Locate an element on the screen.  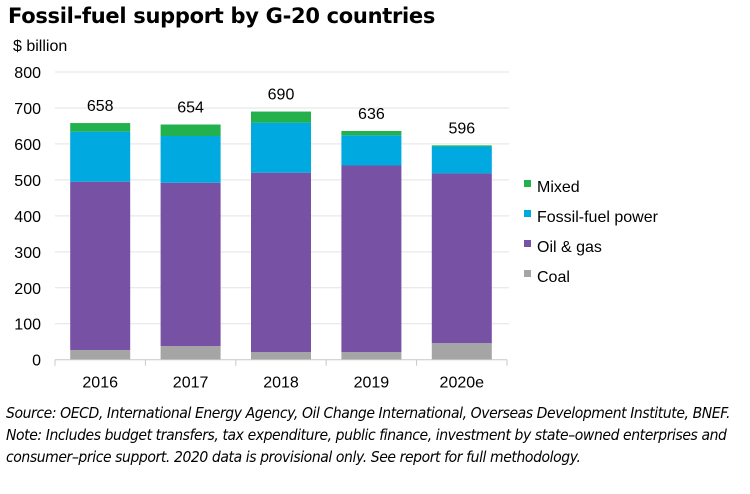
total-label: 658 is located at coordinates (100, 106).